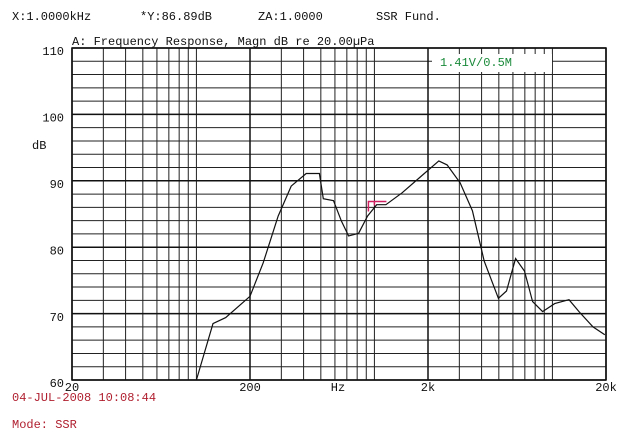  I want to click on annotation: 1.41V/0.5M, so click(476, 63).